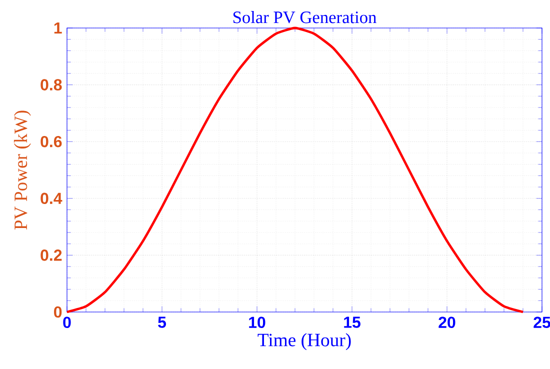 This screenshot has width=550, height=369. What do you see at coordinates (51, 255) in the screenshot?
I see `y-tick-label: 0.2` at bounding box center [51, 255].